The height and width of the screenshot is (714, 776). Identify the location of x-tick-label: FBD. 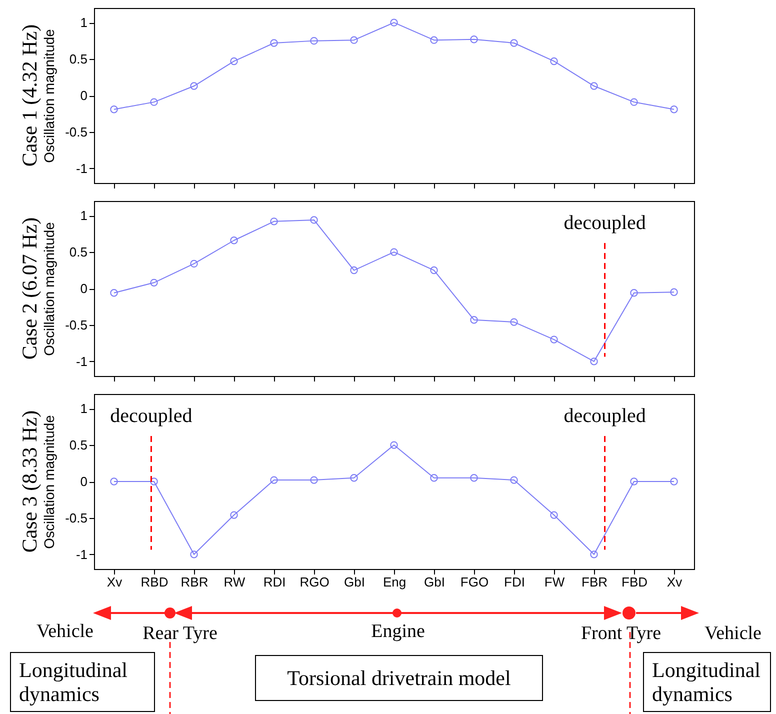
(635, 582).